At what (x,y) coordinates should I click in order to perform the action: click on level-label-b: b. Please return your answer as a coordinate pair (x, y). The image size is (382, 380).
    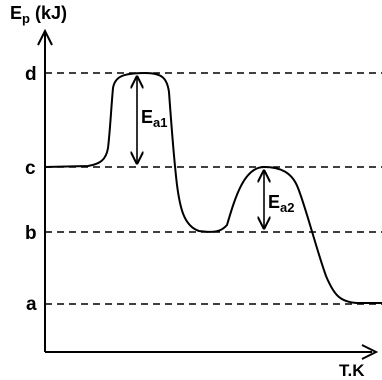
    Looking at the image, I should click on (31, 233).